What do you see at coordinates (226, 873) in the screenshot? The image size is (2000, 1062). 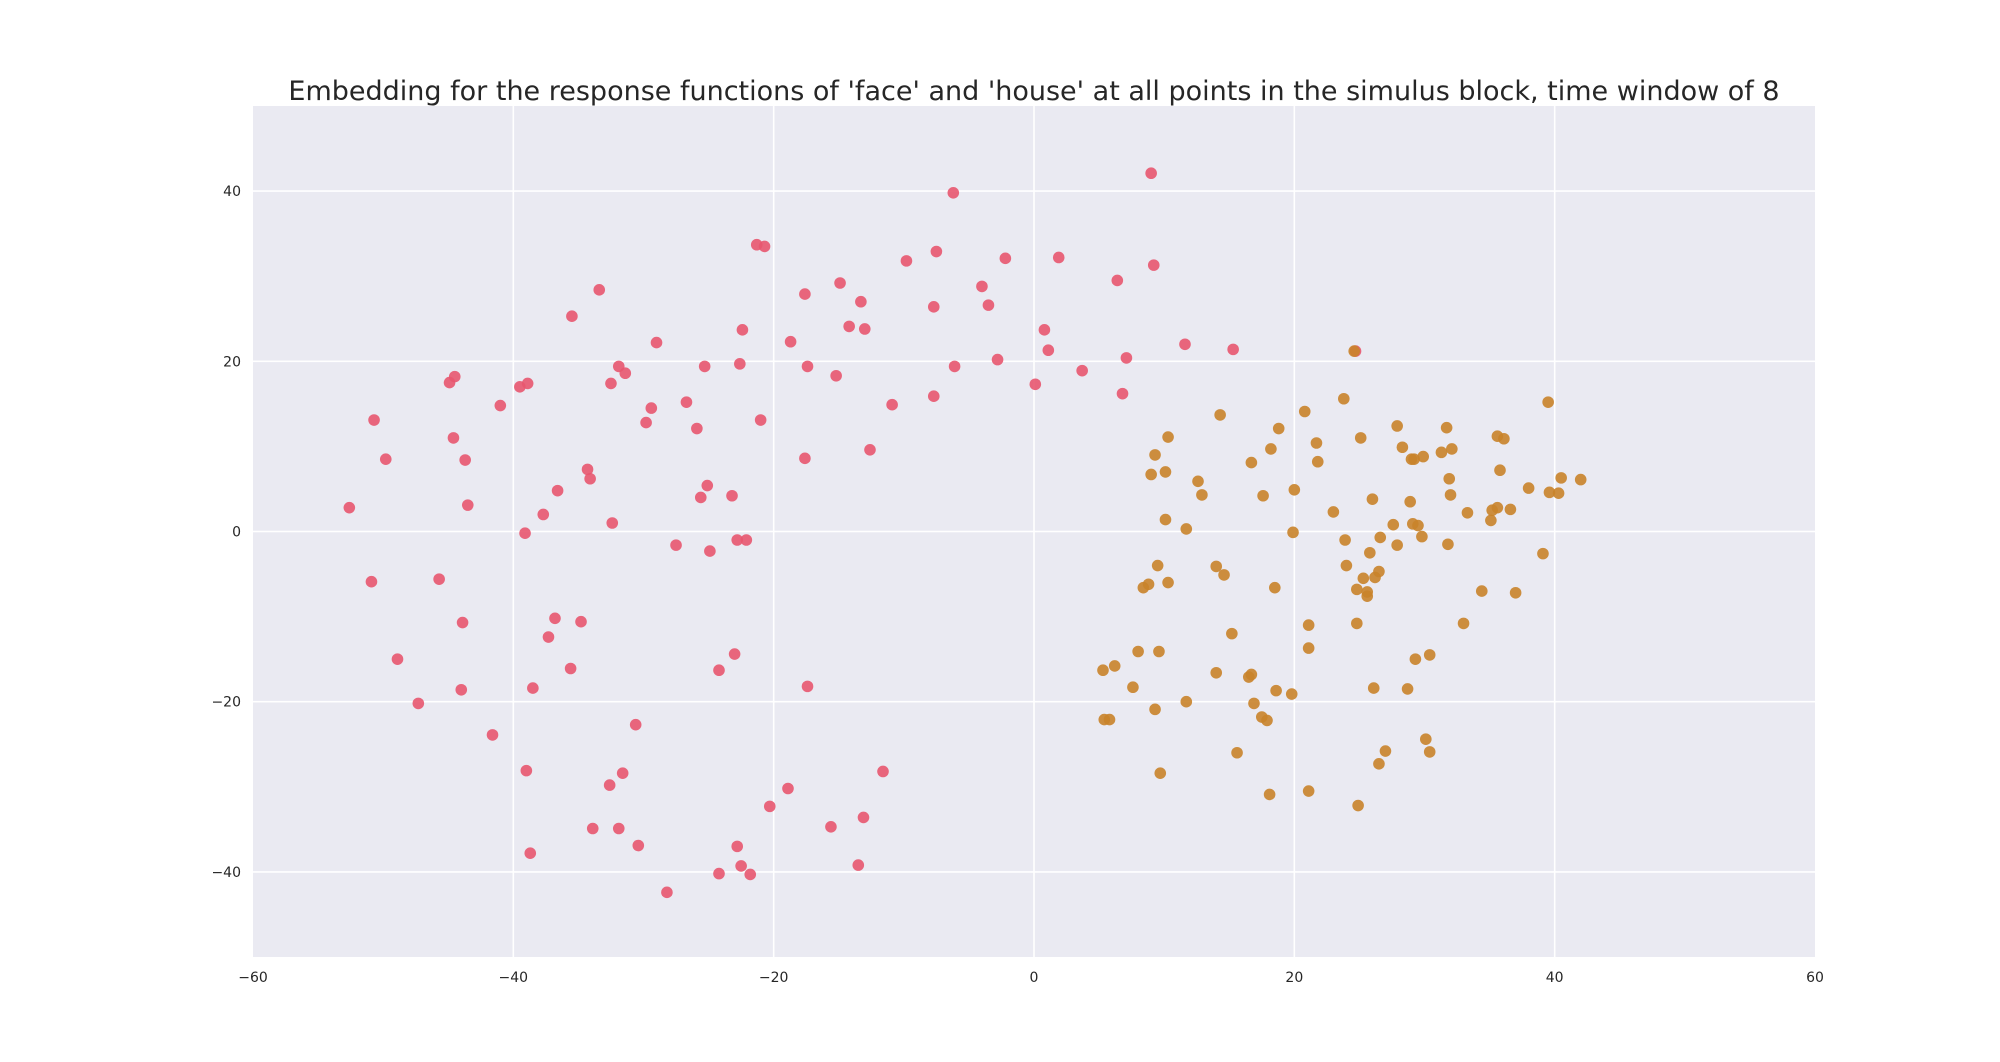 I see `y-tick-label: −40` at bounding box center [226, 873].